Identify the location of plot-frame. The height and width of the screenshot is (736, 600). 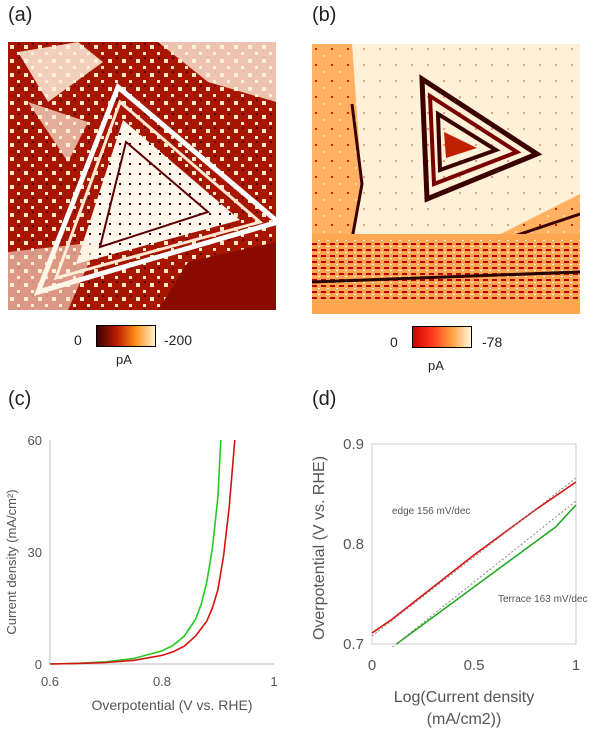
(474, 544).